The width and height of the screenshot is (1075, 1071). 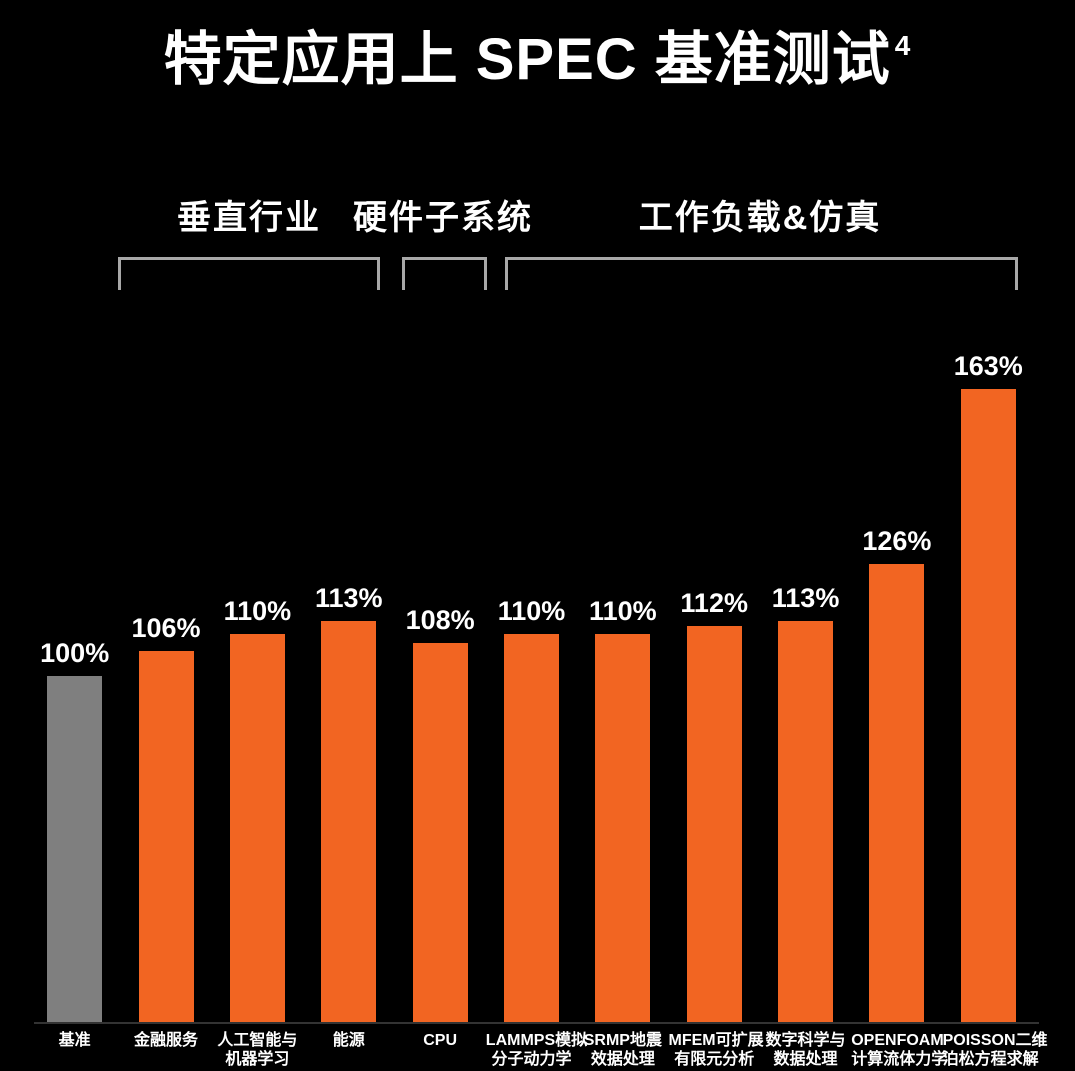 I want to click on bar-value-label: 106%, so click(x=166, y=628).